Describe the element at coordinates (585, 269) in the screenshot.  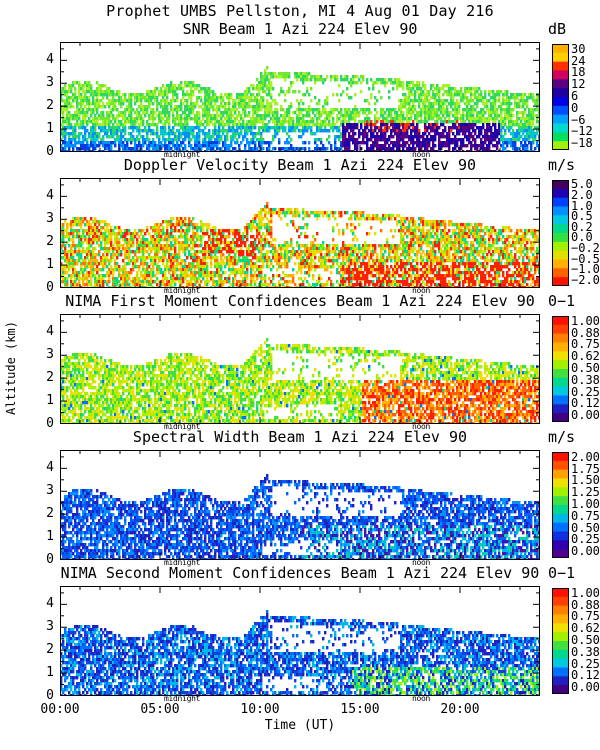
I see `colorbar-tick-label: −1.0` at that location.